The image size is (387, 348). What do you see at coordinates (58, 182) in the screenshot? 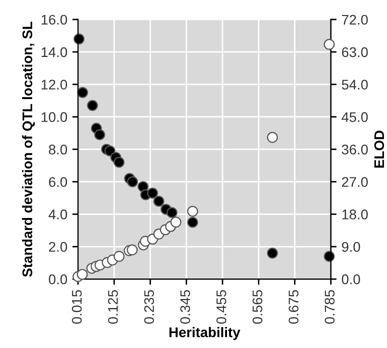
I see `y-tick-label: 6.0` at bounding box center [58, 182].